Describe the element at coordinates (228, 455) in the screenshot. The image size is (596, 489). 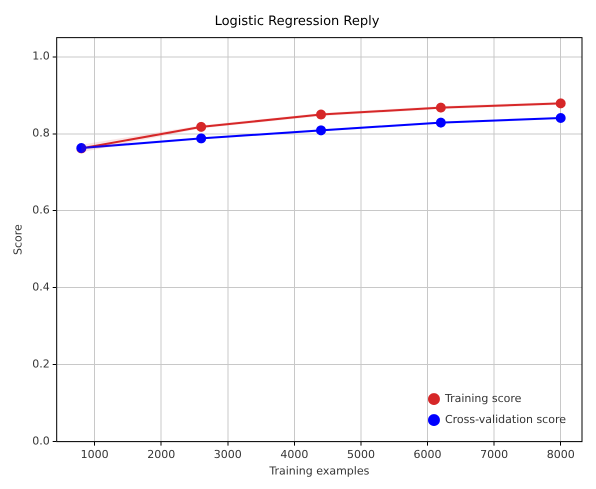
I see `x-tick-label: 3000` at that location.